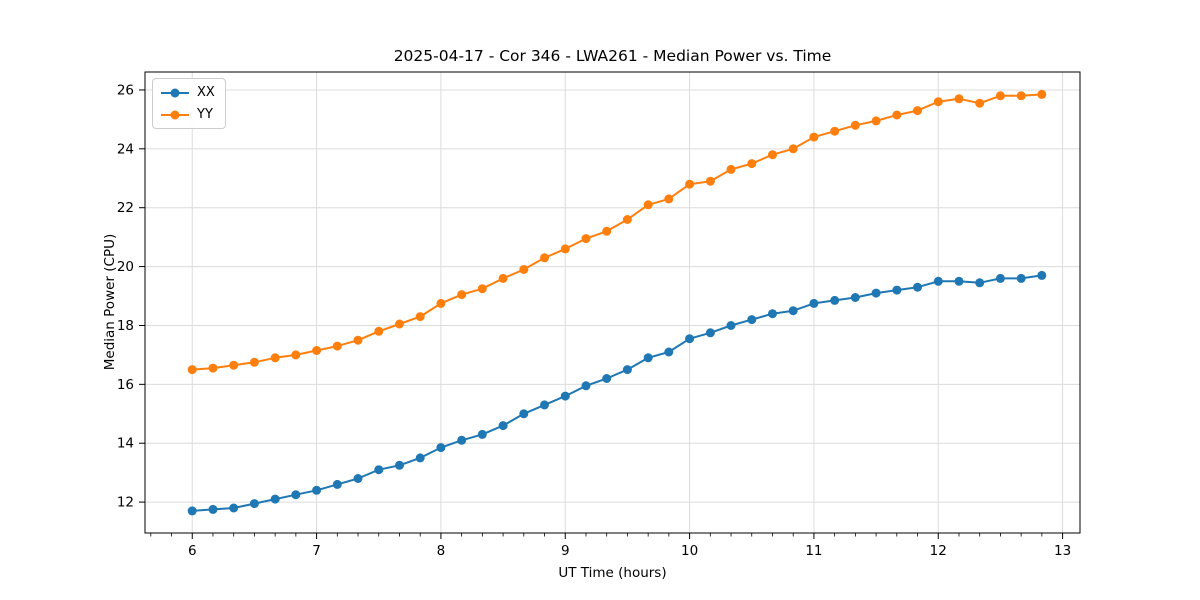  I want to click on x-tick-label: 9, so click(565, 551).